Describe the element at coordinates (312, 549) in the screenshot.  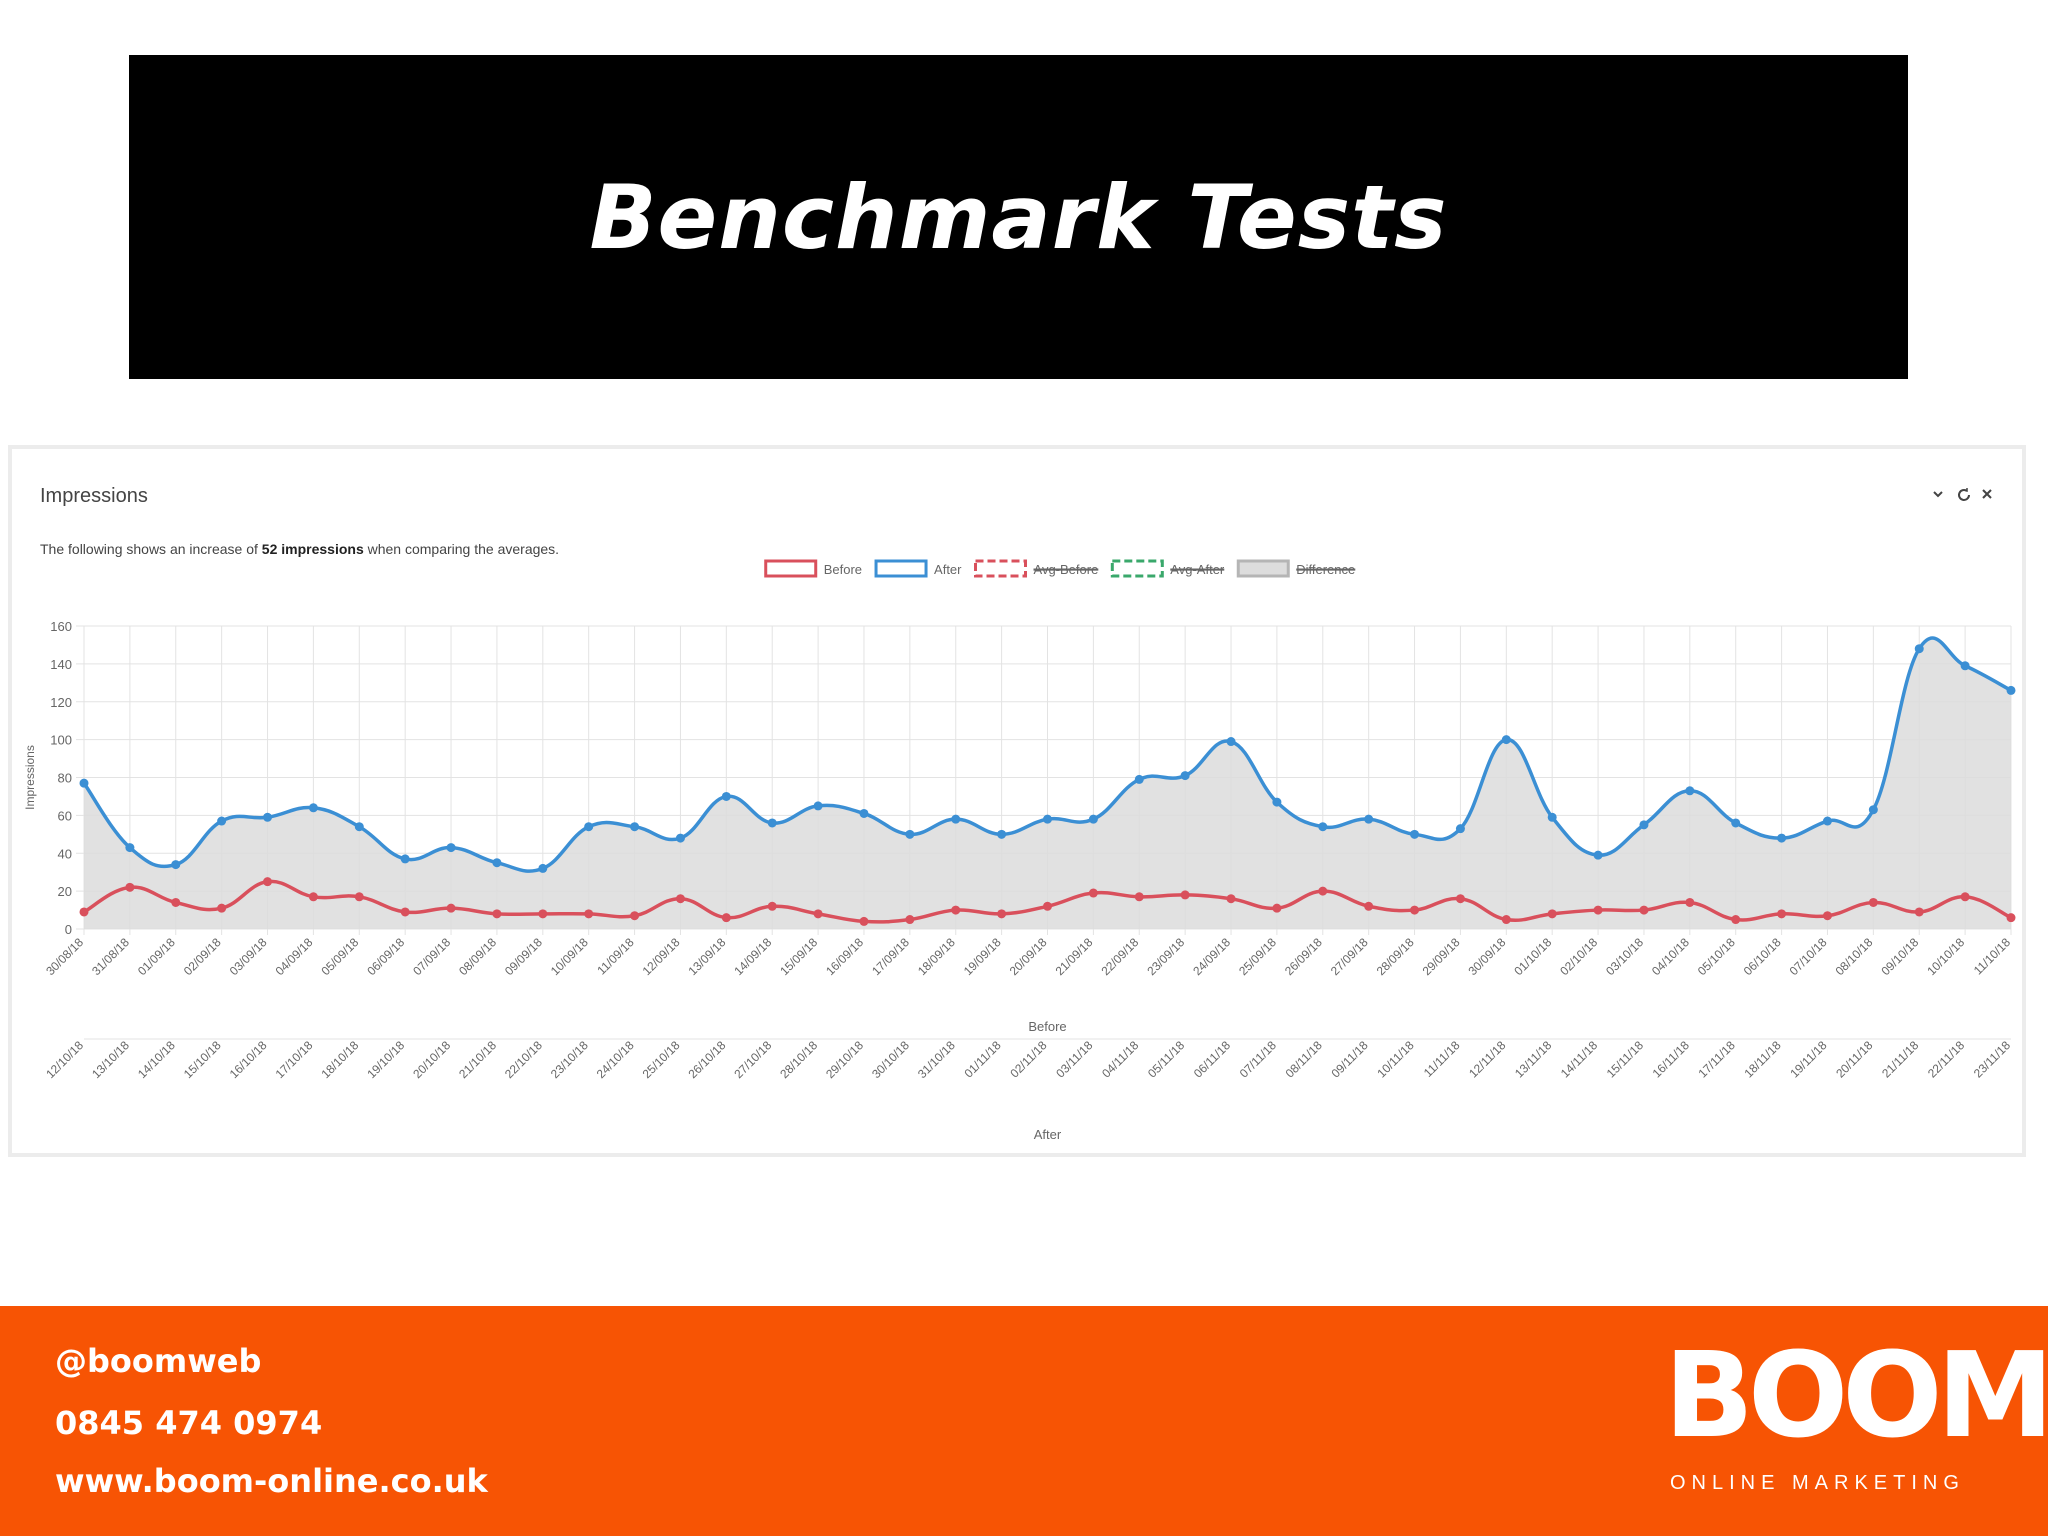
I see `description-highlight: 52 impressions` at that location.